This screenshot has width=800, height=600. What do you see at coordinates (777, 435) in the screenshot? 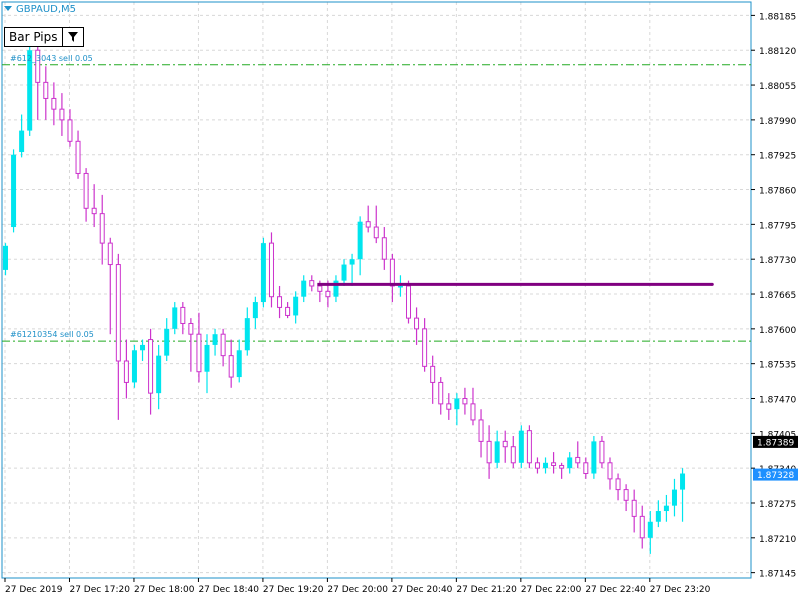
I see `y-tick-label: 1.87405` at bounding box center [777, 435].